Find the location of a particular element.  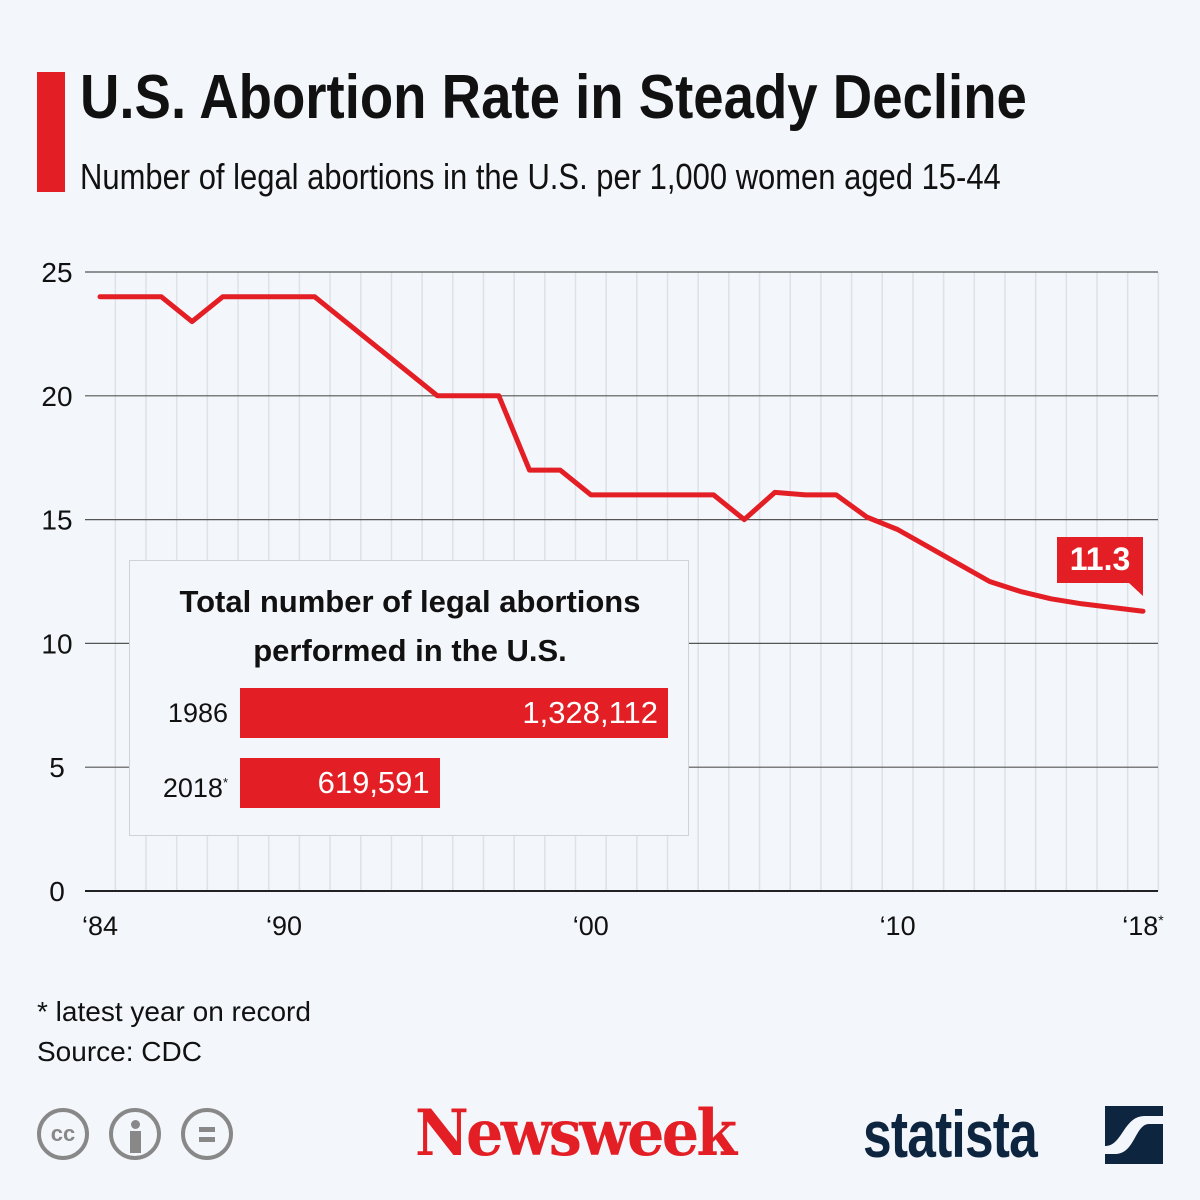

statista-logo: statista is located at coordinates (950, 1134).